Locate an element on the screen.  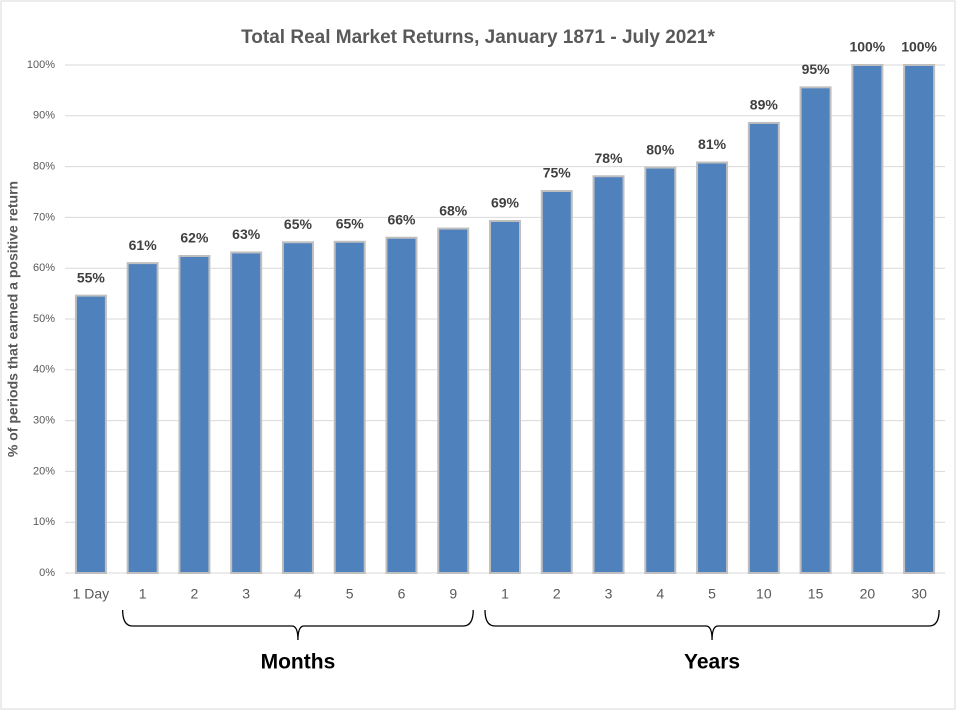
x-tick-label: 15 is located at coordinates (816, 594).